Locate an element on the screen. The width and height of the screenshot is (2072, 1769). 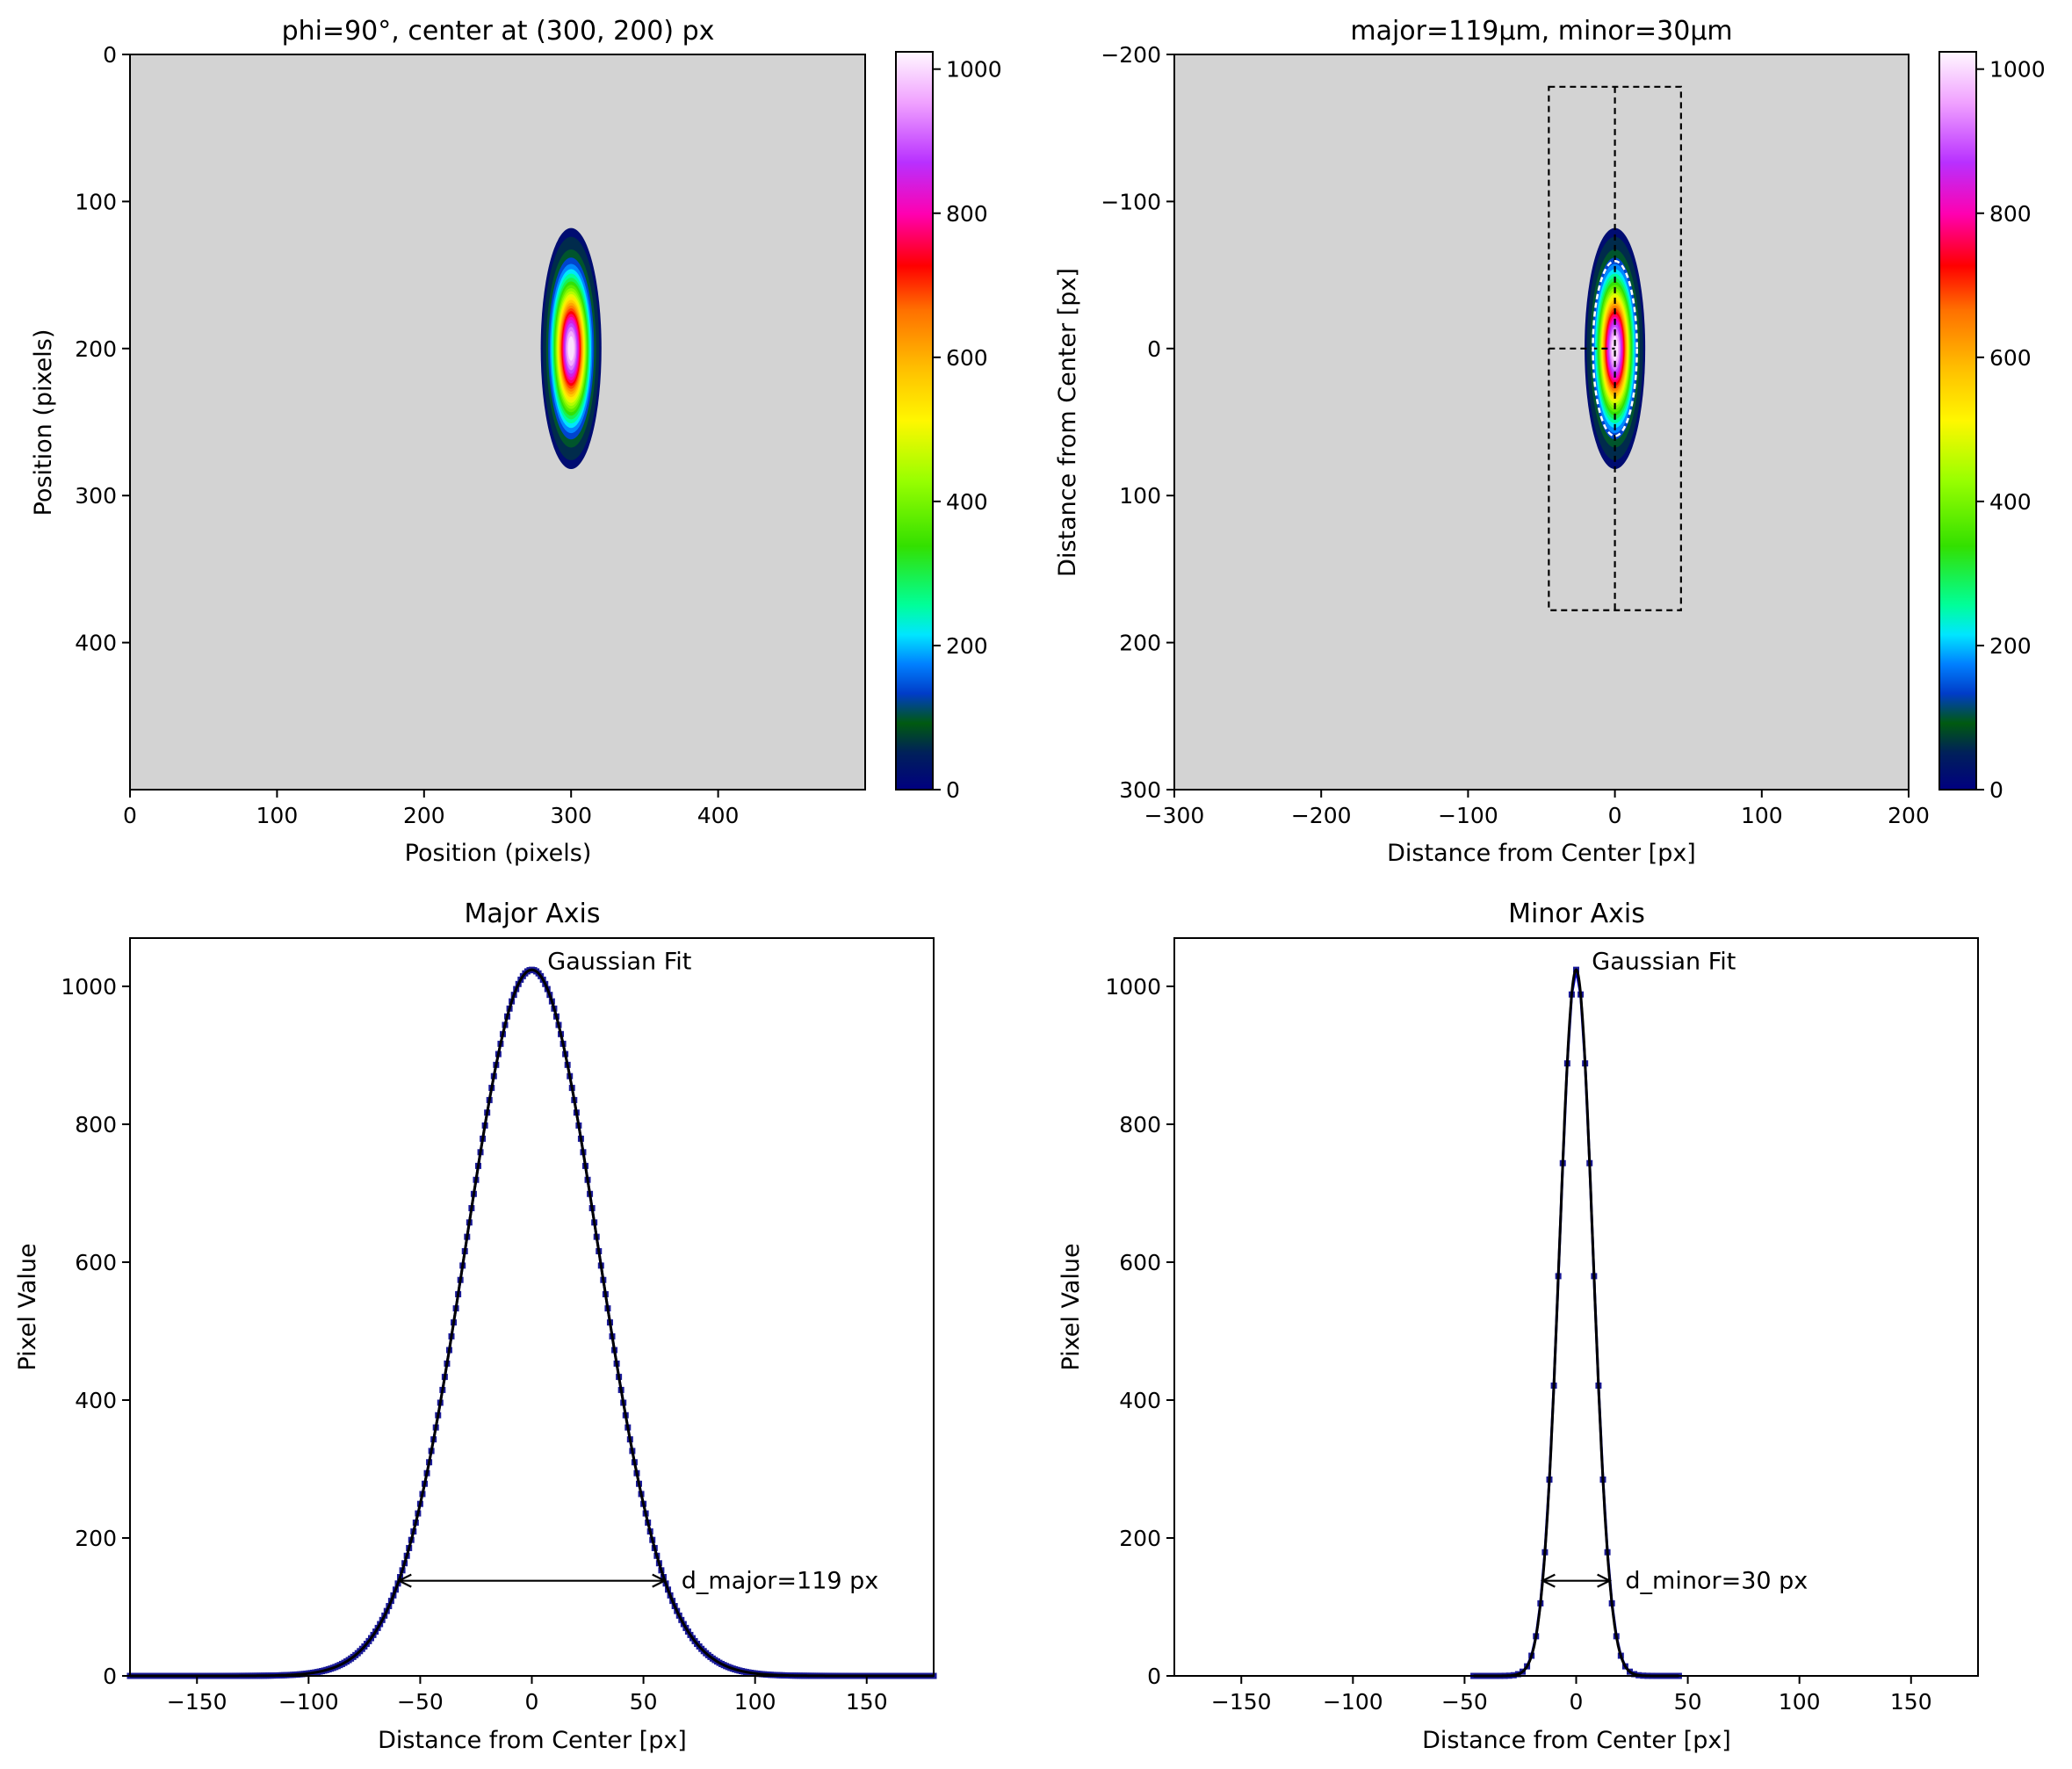
minor-axis-fit-label: Gaussian Fit is located at coordinates (1664, 961).